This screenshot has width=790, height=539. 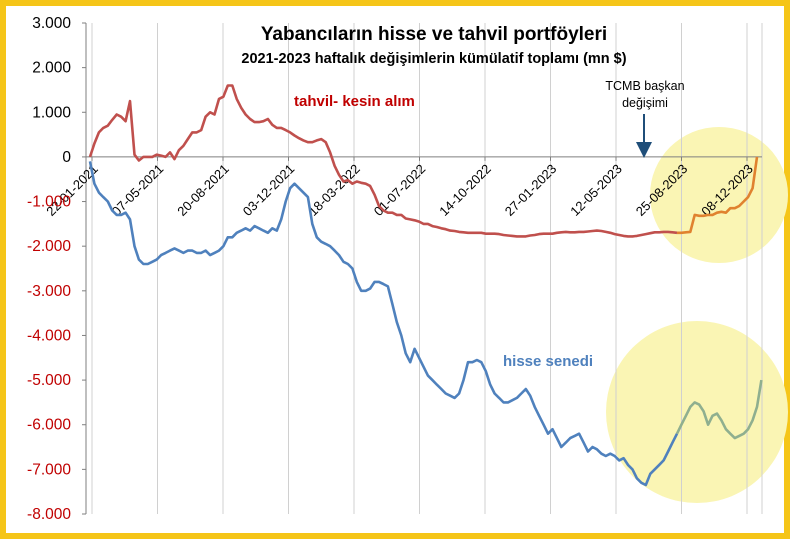 What do you see at coordinates (51, 112) in the screenshot?
I see `y-tick-label: 1.000` at bounding box center [51, 112].